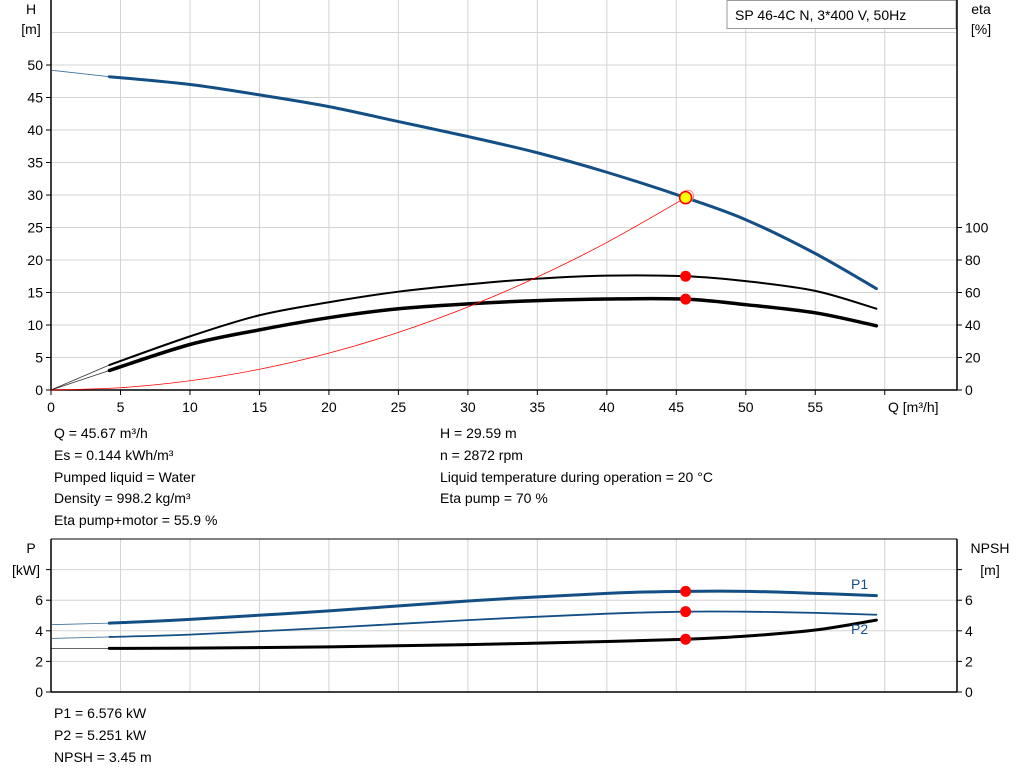  I want to click on x-tick-label: 30, so click(468, 407).